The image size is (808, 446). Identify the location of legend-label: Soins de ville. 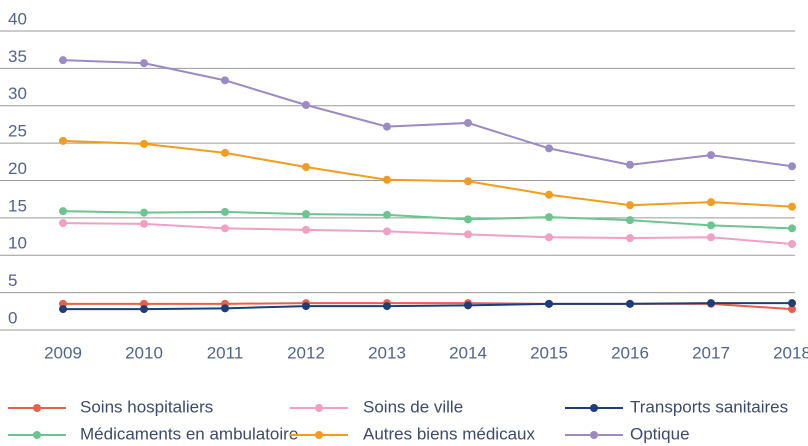
(413, 406).